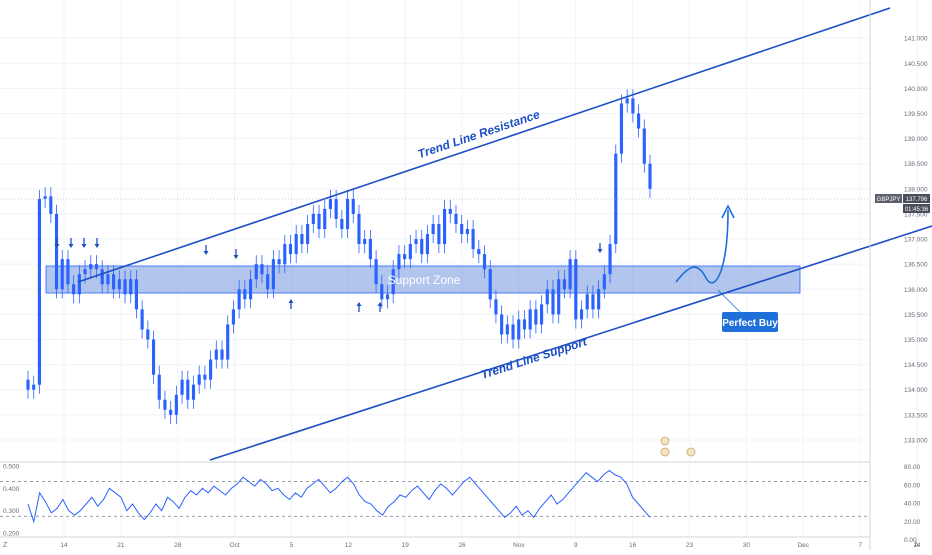 The width and height of the screenshot is (932, 555). What do you see at coordinates (917, 200) in the screenshot?
I see `price-tag-text: 137.796` at bounding box center [917, 200].